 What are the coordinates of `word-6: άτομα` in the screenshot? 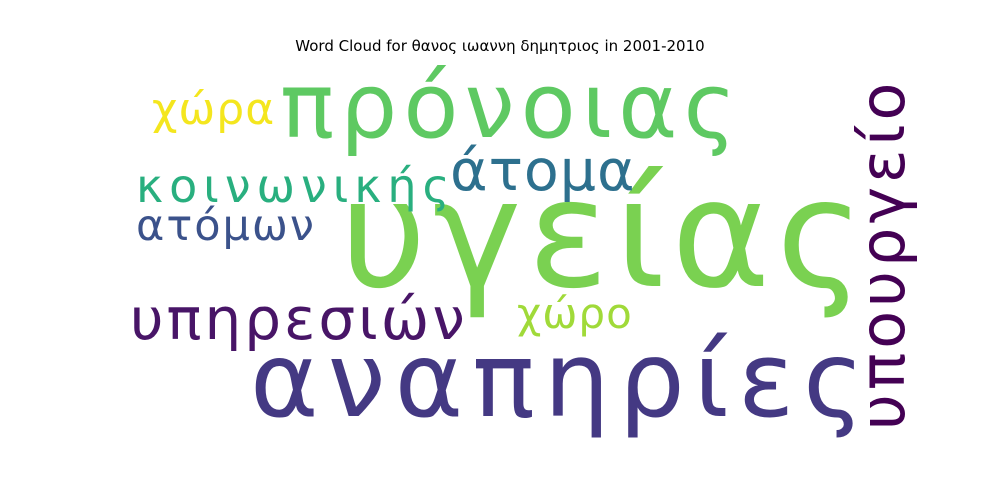 It's located at (543, 171).